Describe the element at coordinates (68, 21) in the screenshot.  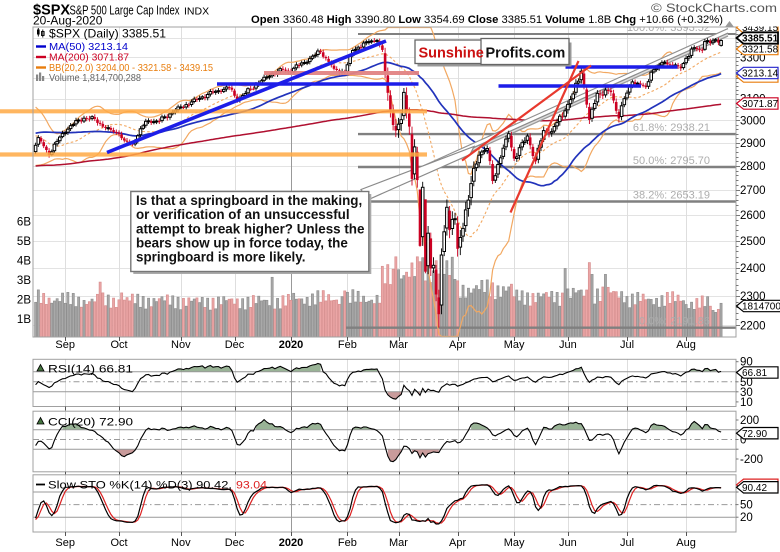
I see `svg-text: 20-Aug-2020` at that location.